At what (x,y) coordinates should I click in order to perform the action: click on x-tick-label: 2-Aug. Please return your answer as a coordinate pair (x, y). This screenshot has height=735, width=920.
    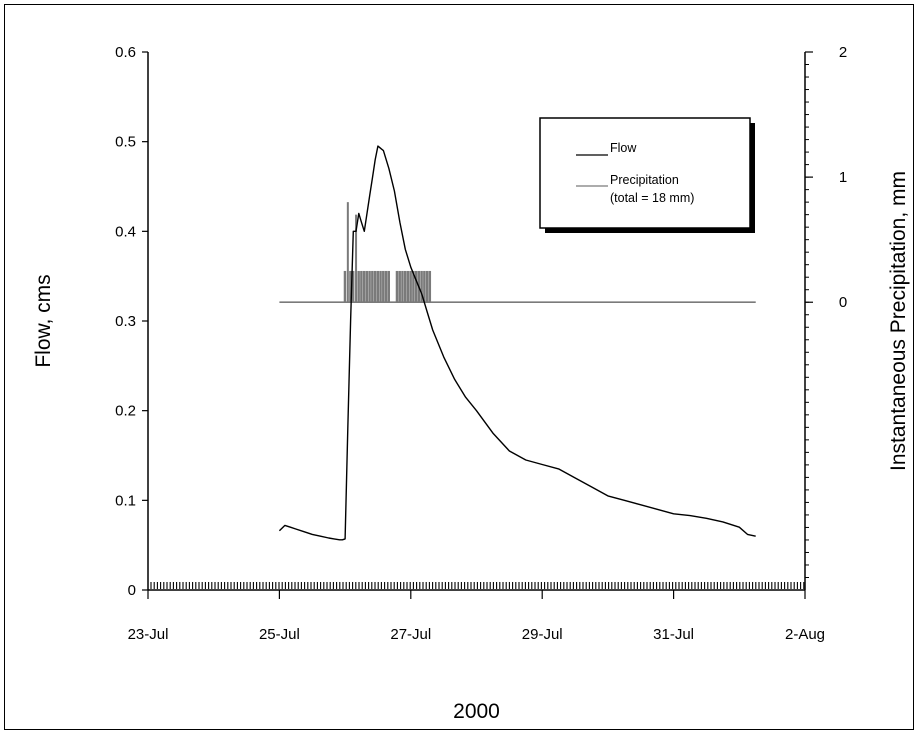
    Looking at the image, I should click on (805, 634).